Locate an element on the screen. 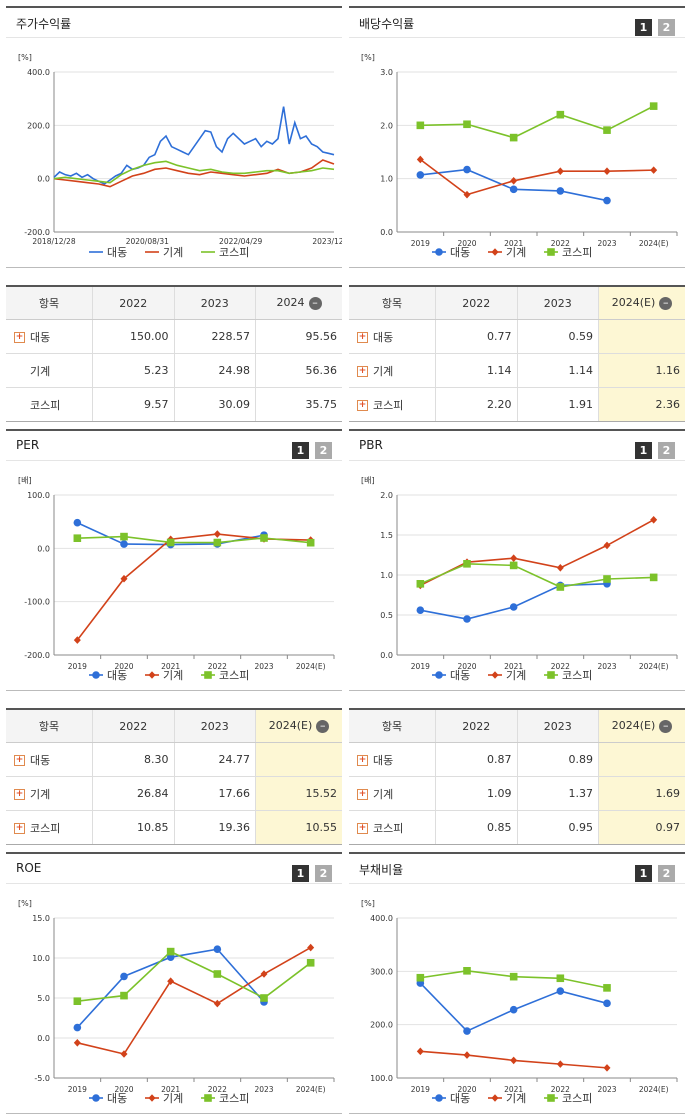 This screenshot has height=1115, width=691. table-row: 기계 5.23 24.98 56.36 is located at coordinates (174, 370).